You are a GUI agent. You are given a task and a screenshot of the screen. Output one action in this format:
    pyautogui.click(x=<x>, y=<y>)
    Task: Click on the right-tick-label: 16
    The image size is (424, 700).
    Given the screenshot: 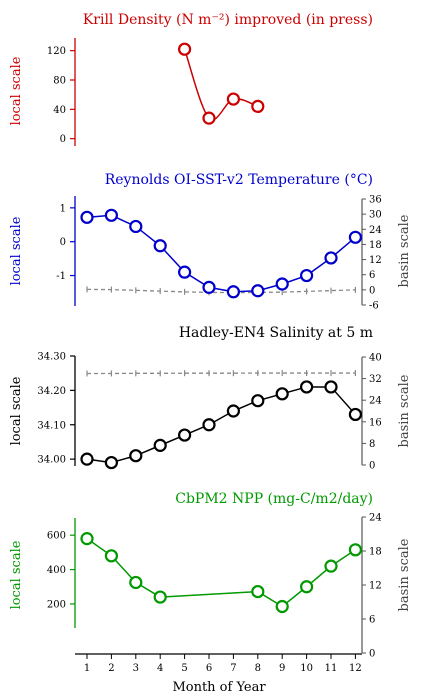 What is the action you would take?
    pyautogui.click(x=375, y=422)
    